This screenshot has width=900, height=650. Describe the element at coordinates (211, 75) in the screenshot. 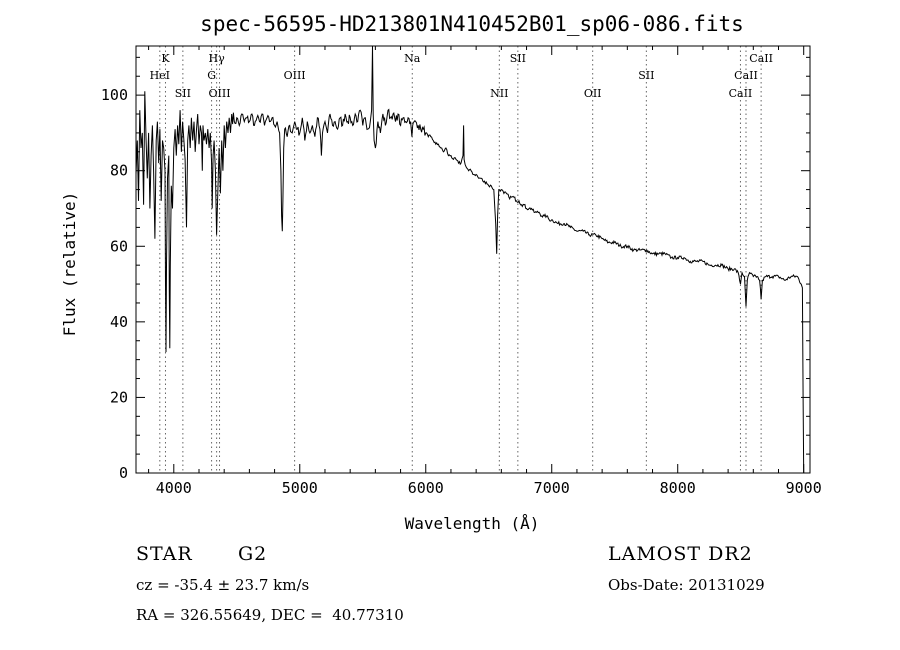

I see `spectral-line-label: G` at that location.